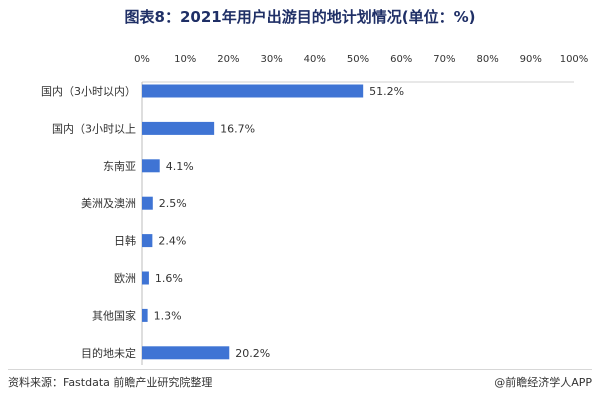 The width and height of the screenshot is (600, 405). Describe the element at coordinates (125, 278) in the screenshot. I see `category-label: 欧洲` at that location.